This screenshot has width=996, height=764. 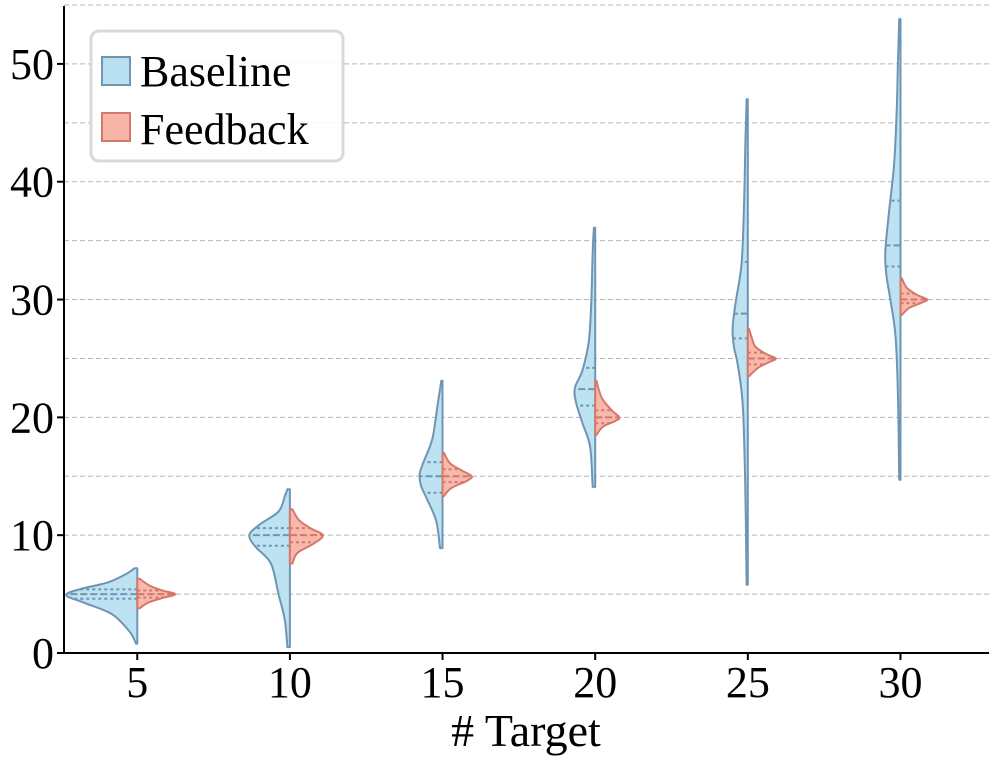 I want to click on y-tick-label: 40, so click(x=32, y=182).